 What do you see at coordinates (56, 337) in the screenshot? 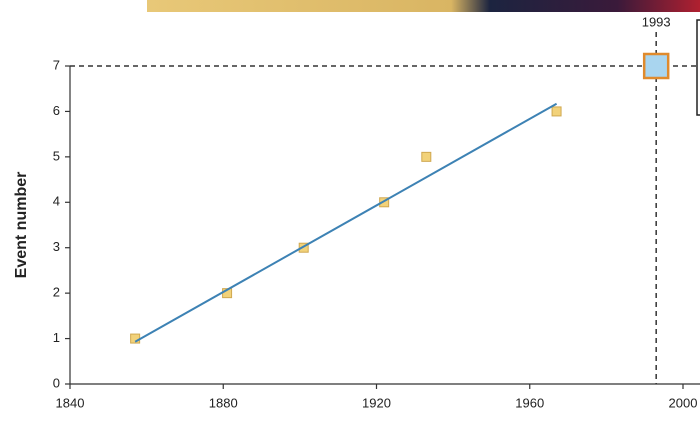
I see `y-tick-label: 1` at bounding box center [56, 337].